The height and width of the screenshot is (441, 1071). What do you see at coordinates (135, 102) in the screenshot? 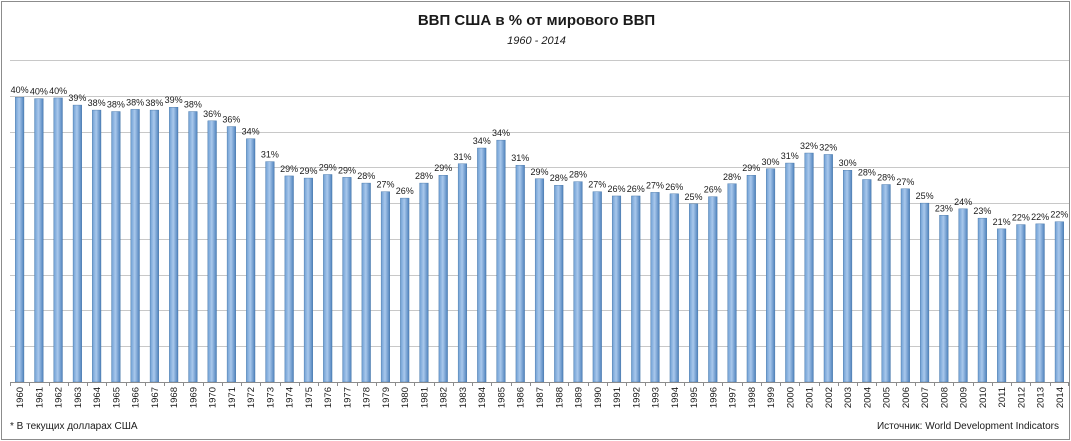
I see `data-label-1966: 38%` at bounding box center [135, 102].